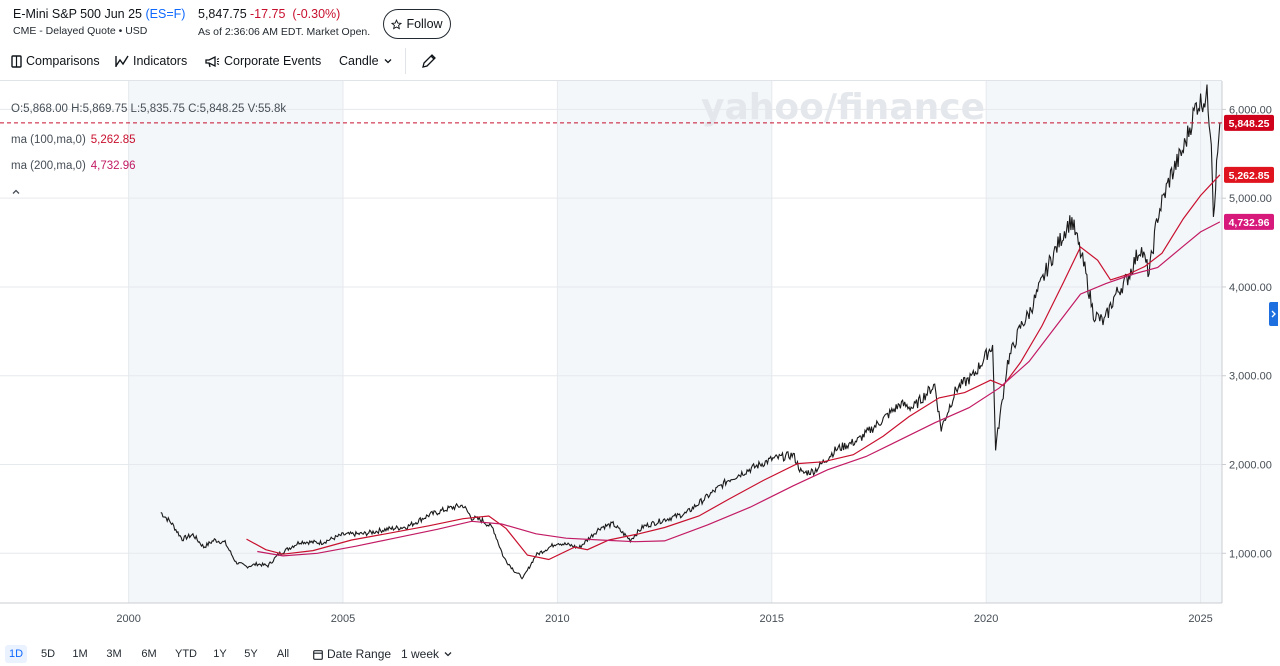 The image size is (1280, 666). I want to click on y-tick-label: 4,000.00, so click(1250, 288).